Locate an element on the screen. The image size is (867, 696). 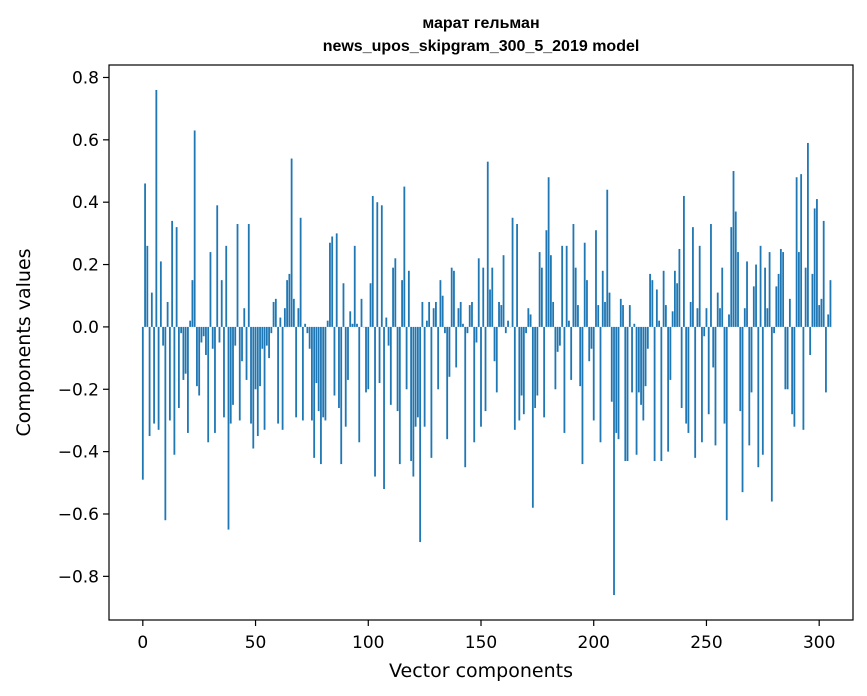
y-tick-label: 0.6 is located at coordinates (85, 141).